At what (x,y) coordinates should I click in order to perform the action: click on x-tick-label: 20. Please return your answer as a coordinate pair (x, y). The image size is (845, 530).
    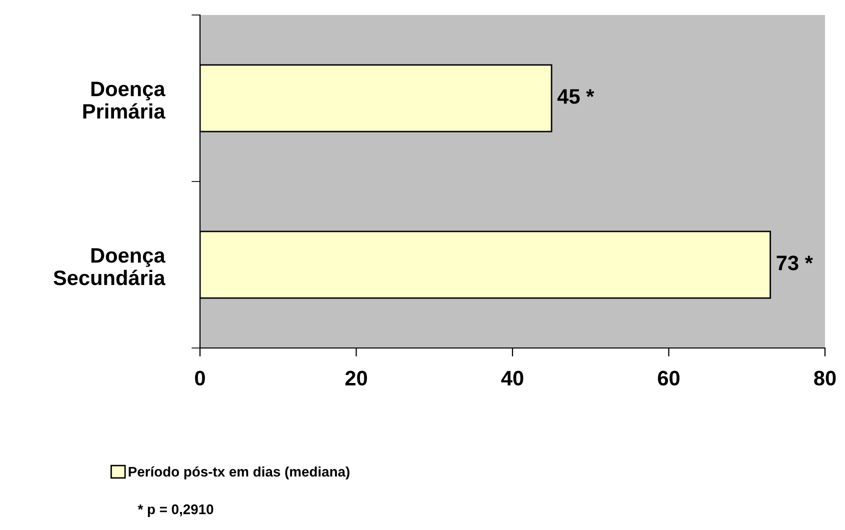
    Looking at the image, I should click on (356, 378).